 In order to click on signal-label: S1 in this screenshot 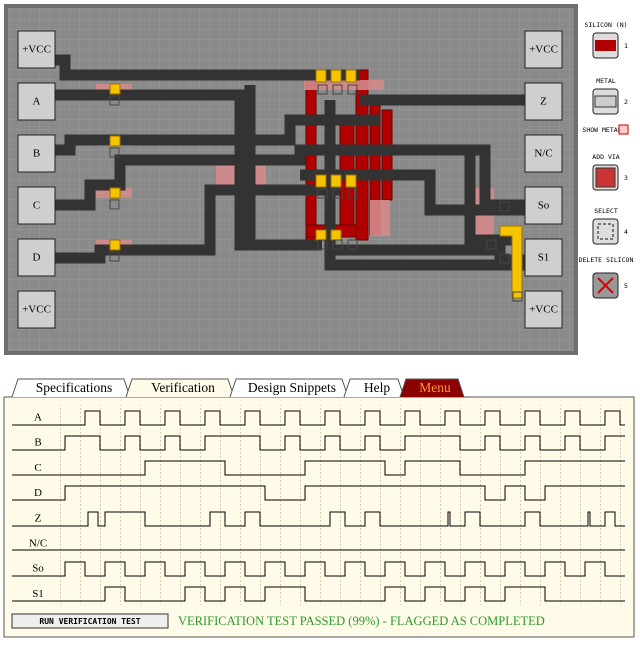, I will do `click(38, 594)`.